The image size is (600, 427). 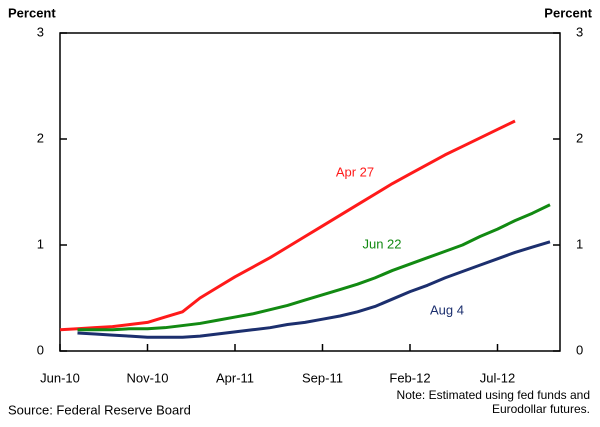 I want to click on source: Source: Federal Reserve Board, so click(x=99, y=409).